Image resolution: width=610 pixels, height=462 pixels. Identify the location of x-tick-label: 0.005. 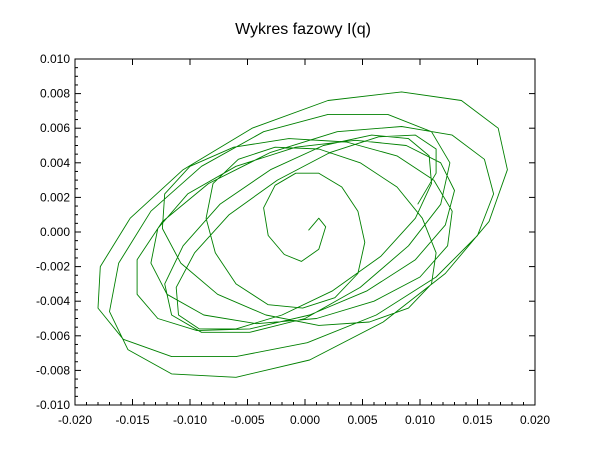
(362, 420).